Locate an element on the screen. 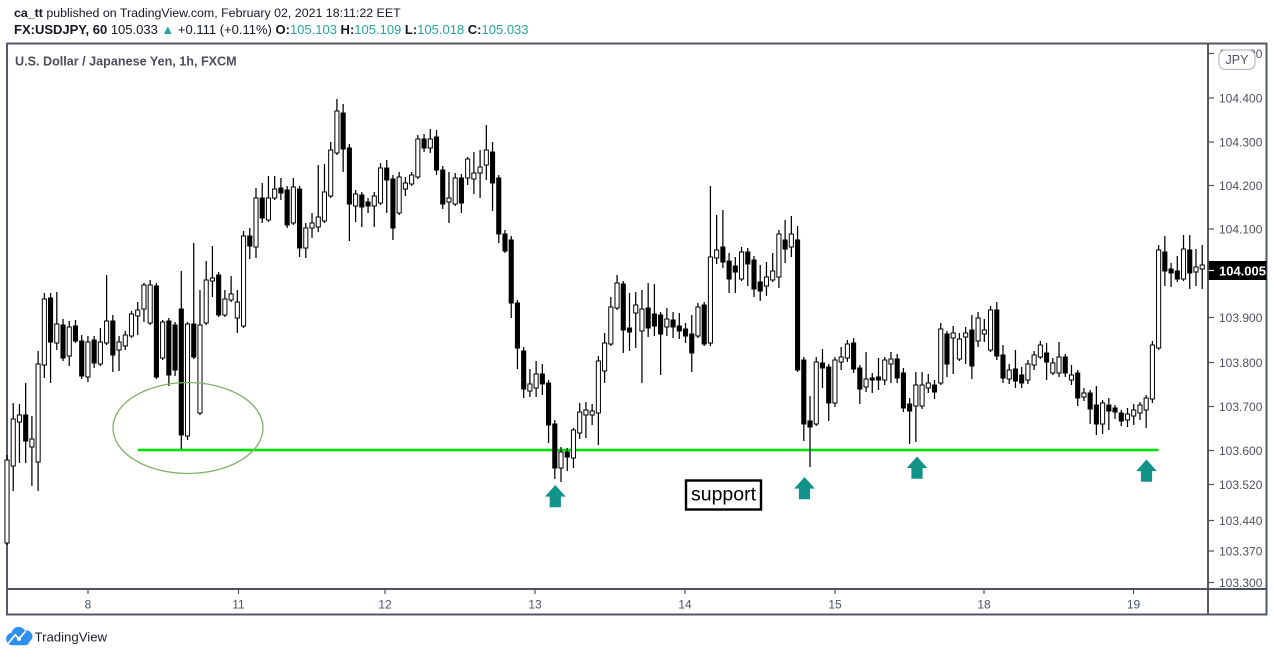 Image resolution: width=1274 pixels, height=661 pixels. svg-text: 14 is located at coordinates (685, 605).